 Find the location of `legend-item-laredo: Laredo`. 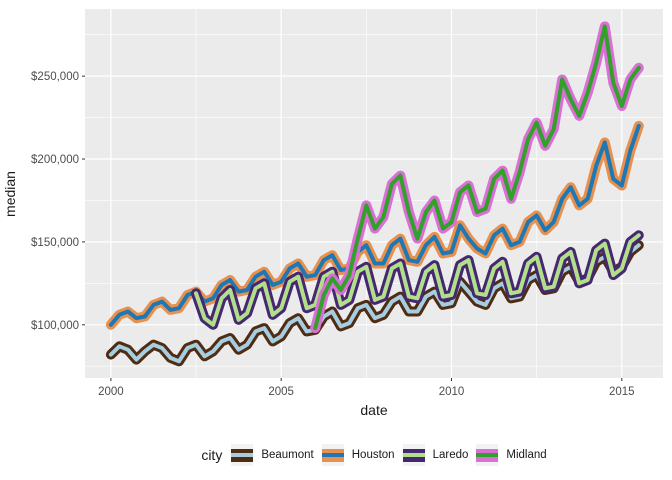

legend-item-laredo: Laredo is located at coordinates (435, 455).